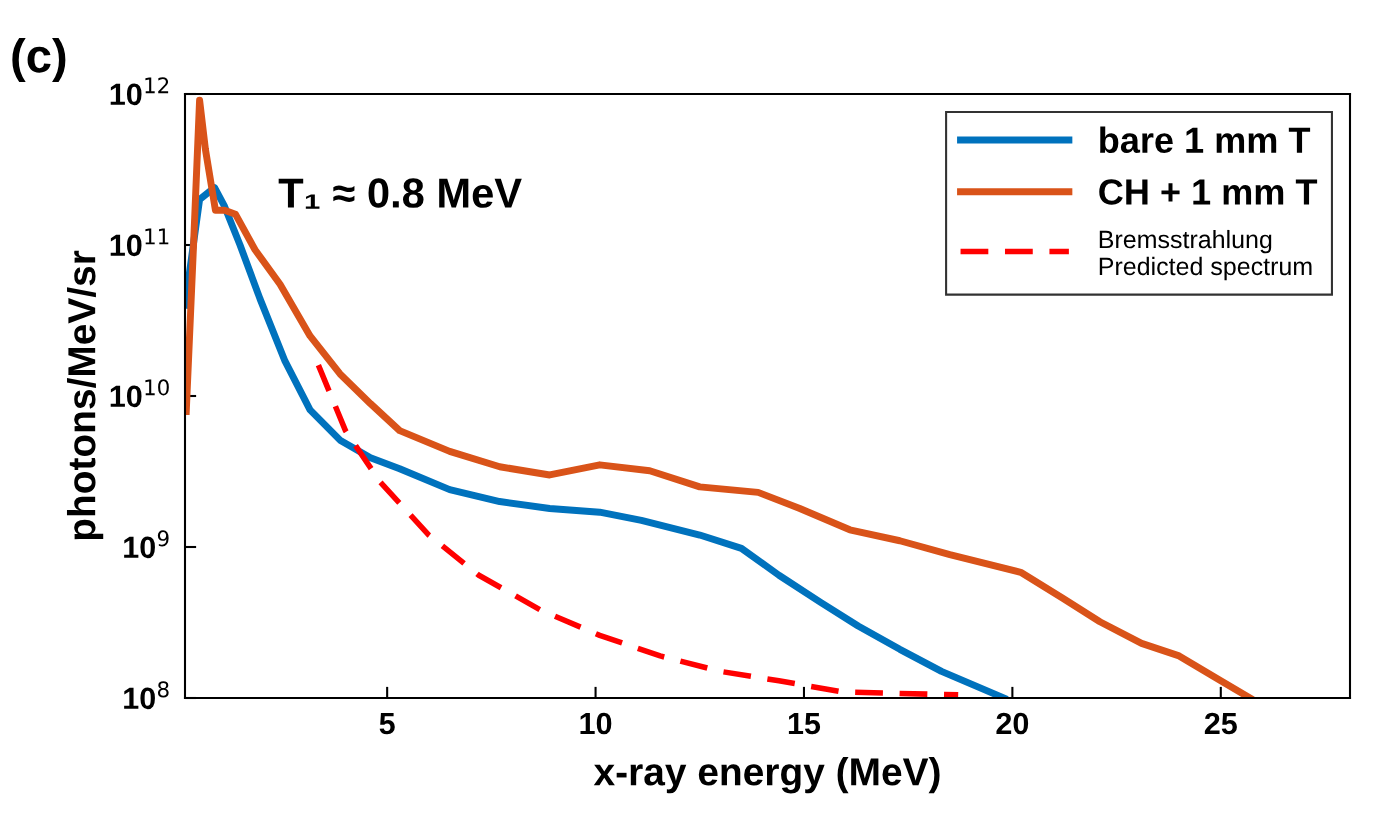 The image size is (1386, 834). I want to click on x-tick-label: 25, so click(1220, 723).